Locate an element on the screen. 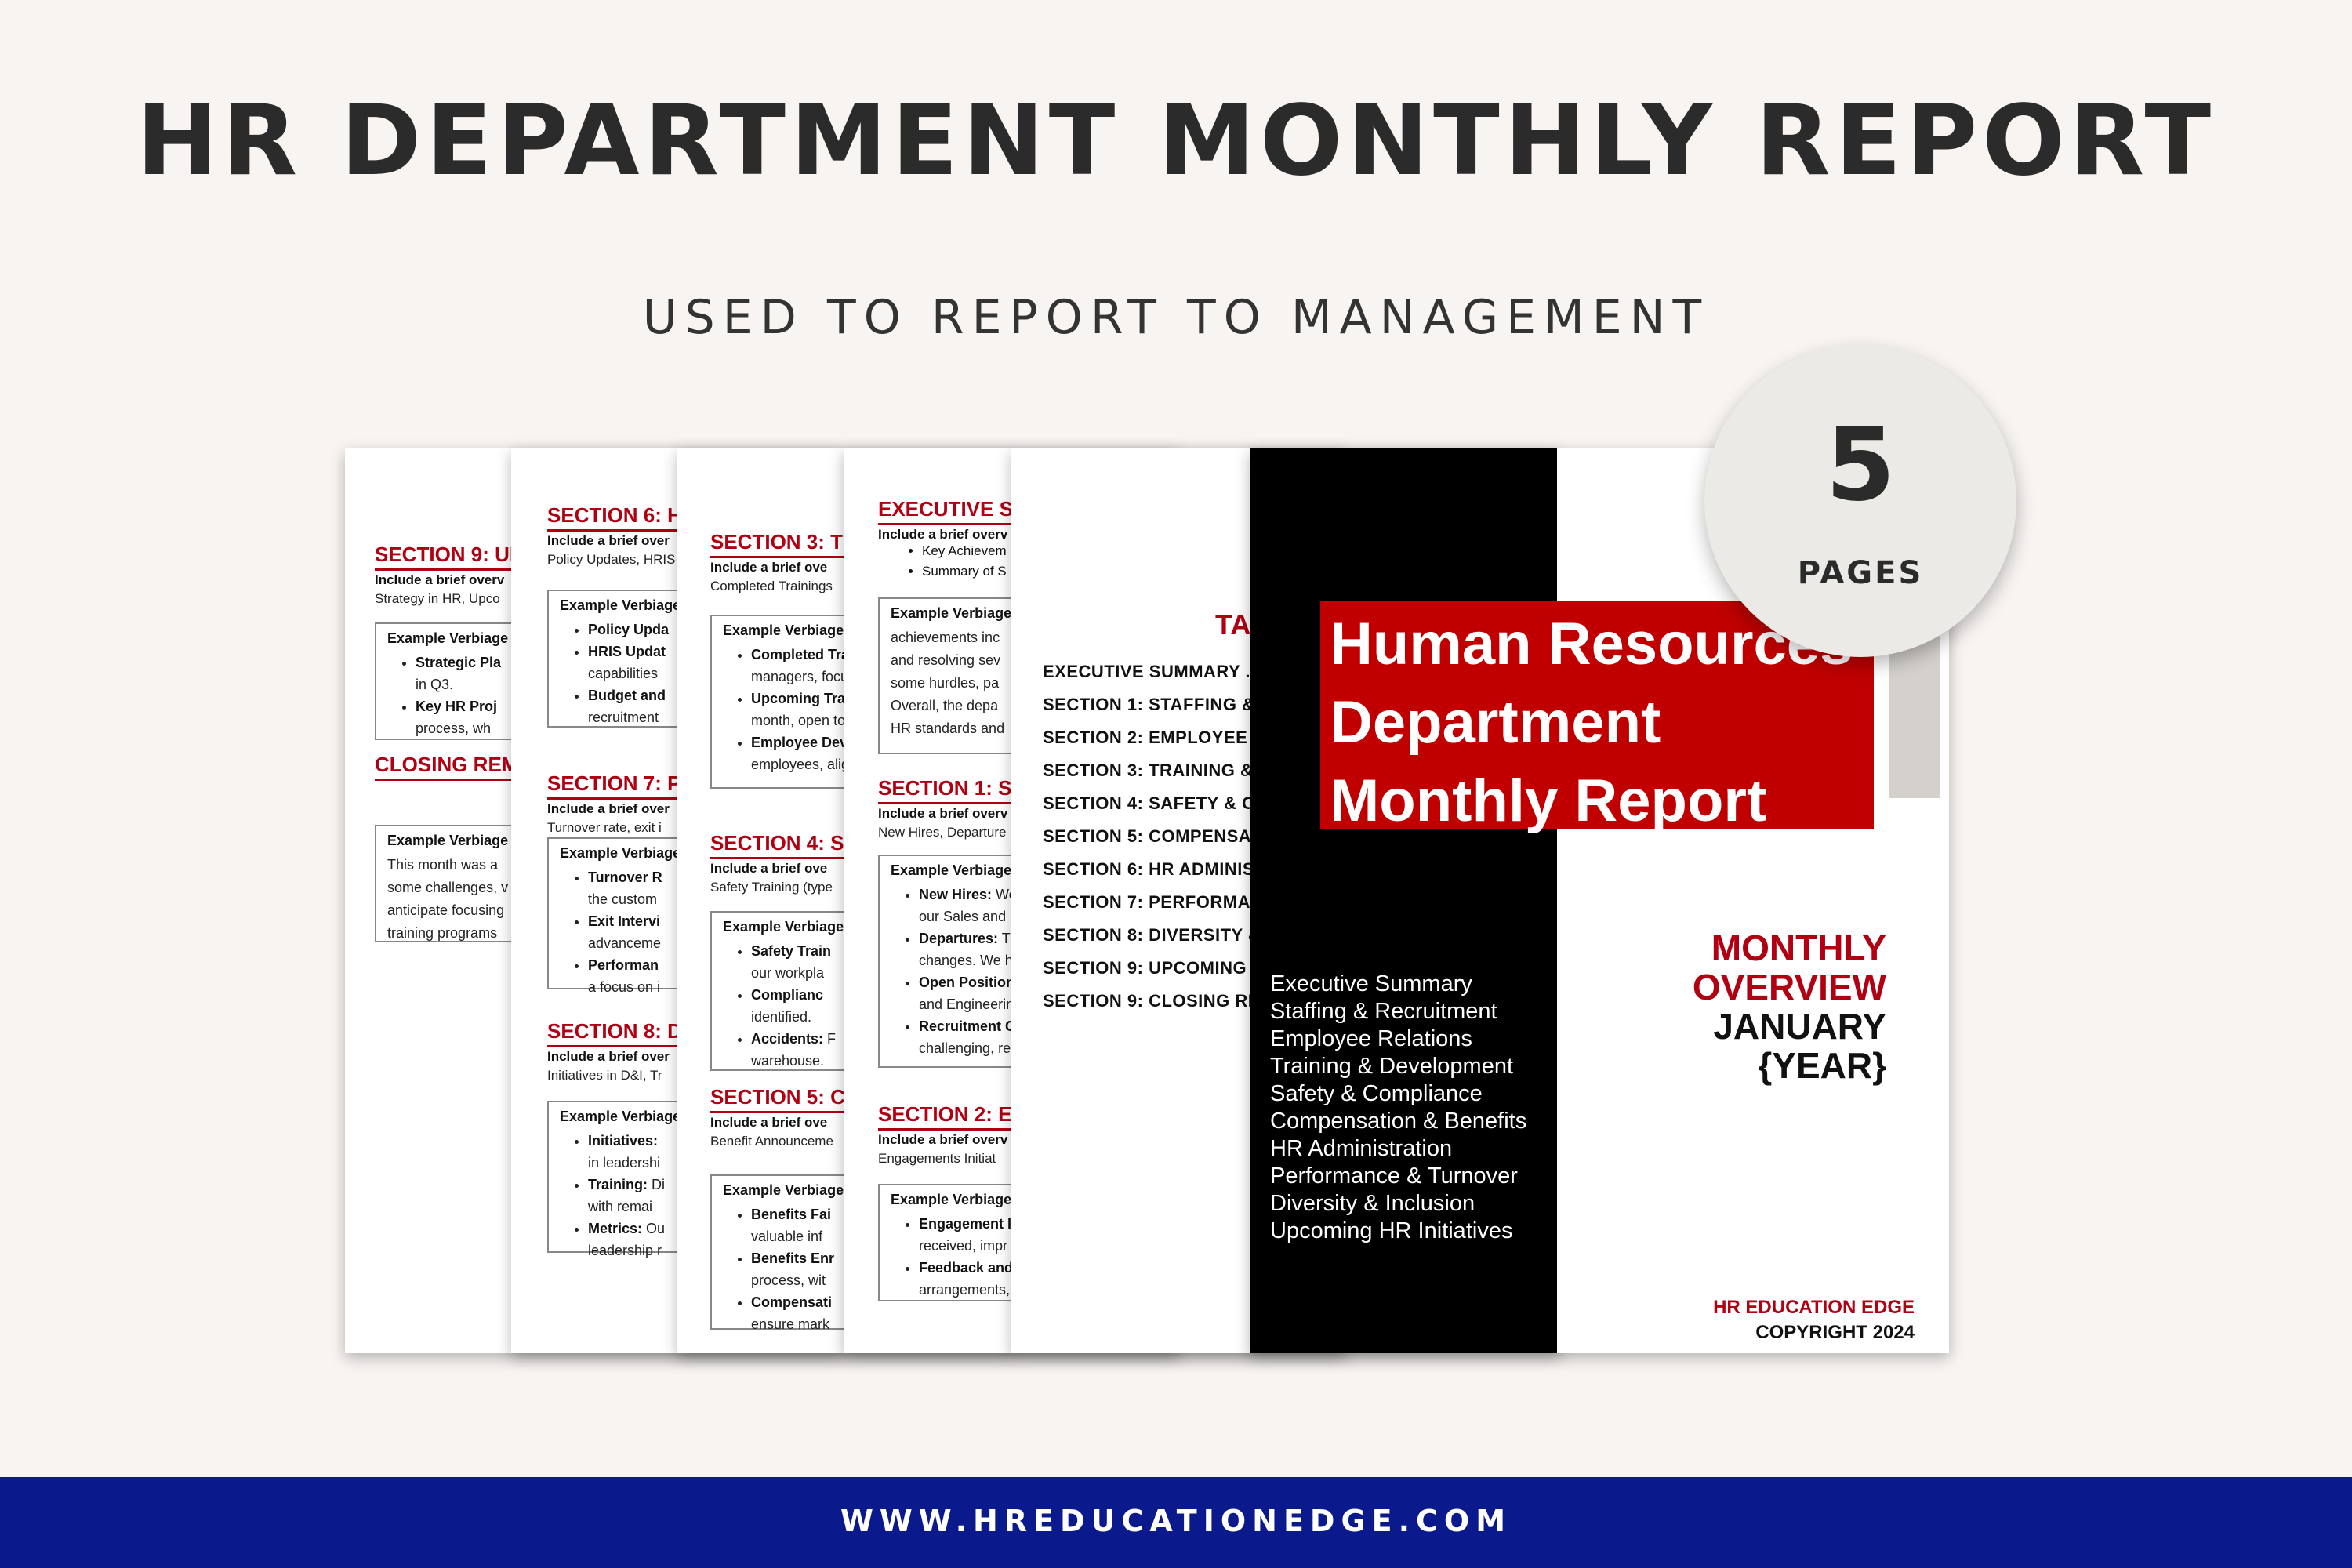 The width and height of the screenshot is (2352, 1568). overview-year: {YEAR} is located at coordinates (1822, 1065).